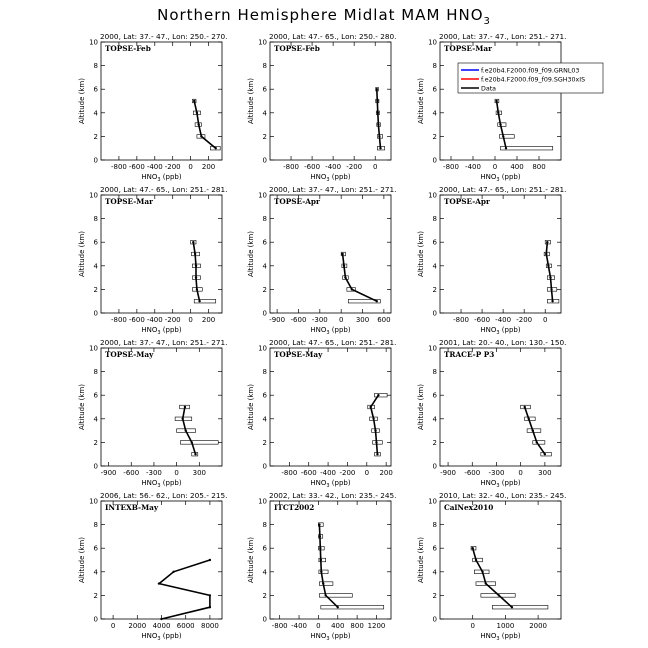 The height and width of the screenshot is (648, 648). I want to click on x-tick-label: 400, so click(337, 626).